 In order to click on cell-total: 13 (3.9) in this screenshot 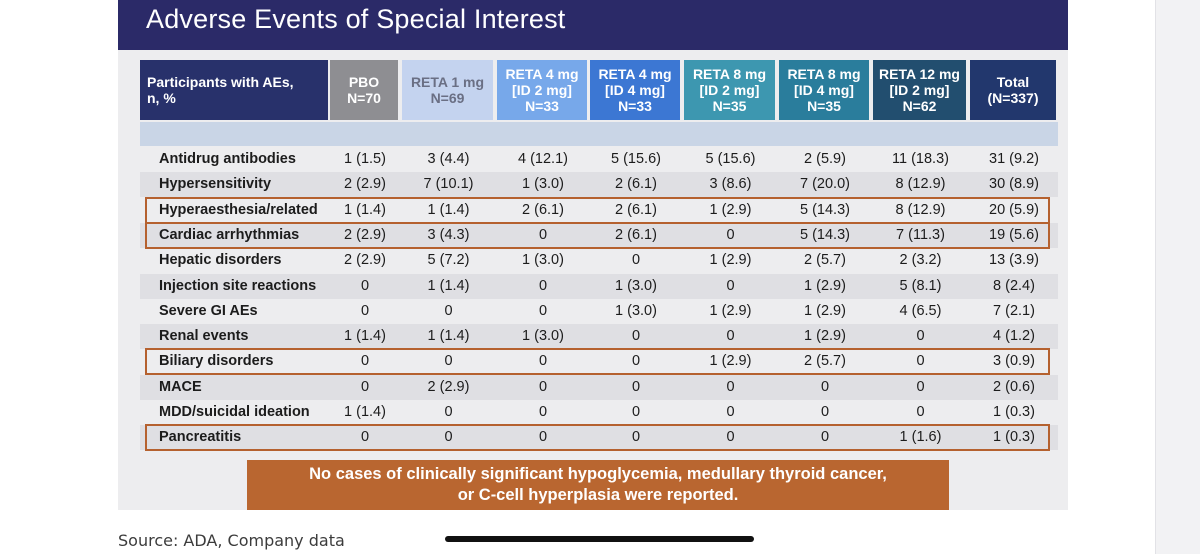, I will do `click(1014, 260)`.